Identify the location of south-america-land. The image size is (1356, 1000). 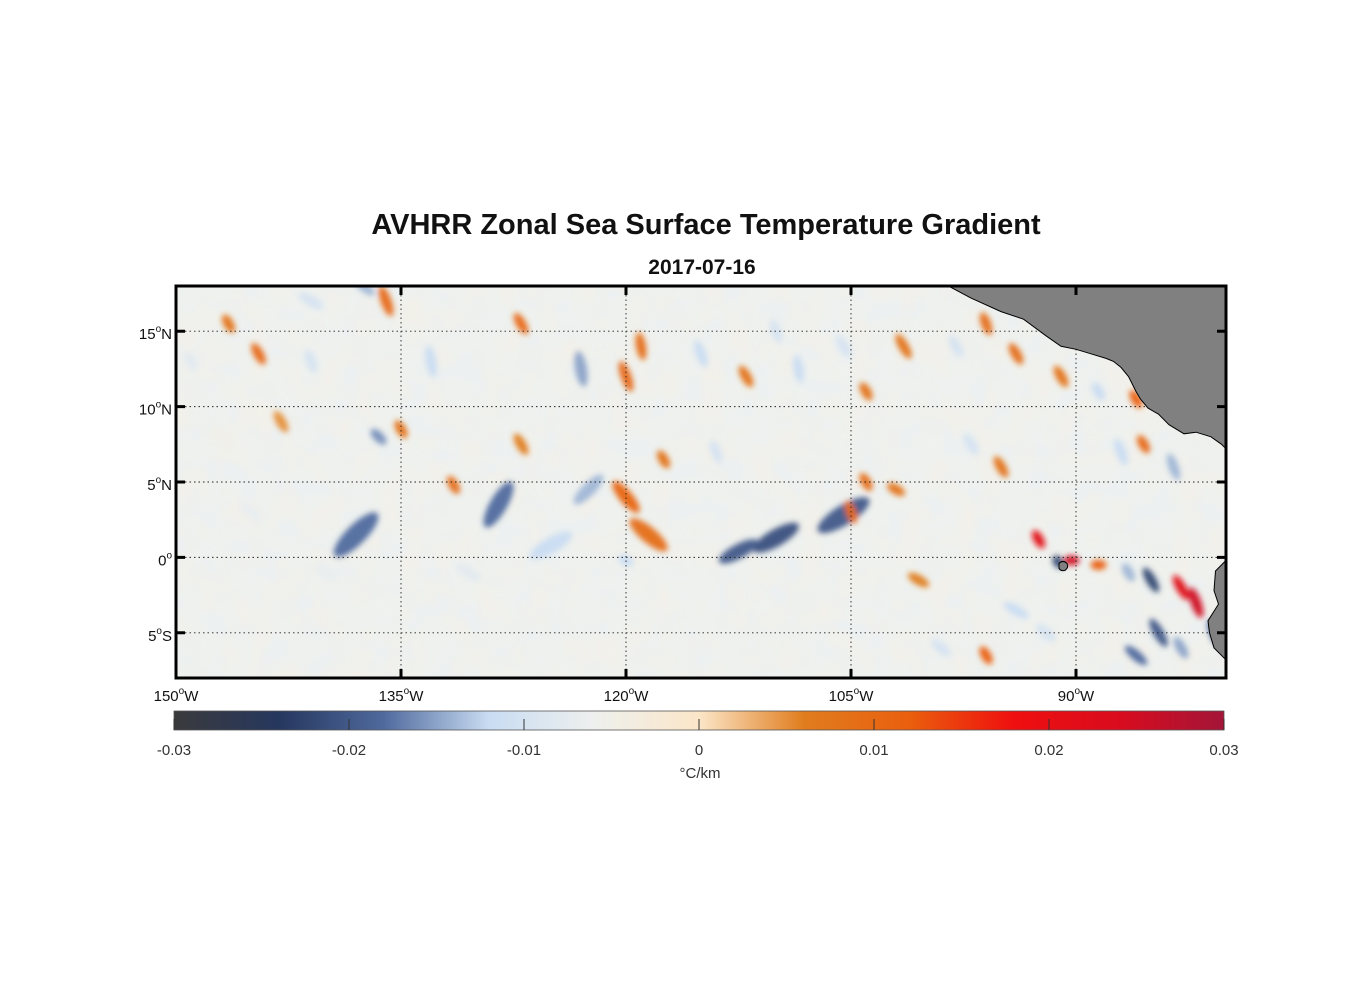
(1216, 618).